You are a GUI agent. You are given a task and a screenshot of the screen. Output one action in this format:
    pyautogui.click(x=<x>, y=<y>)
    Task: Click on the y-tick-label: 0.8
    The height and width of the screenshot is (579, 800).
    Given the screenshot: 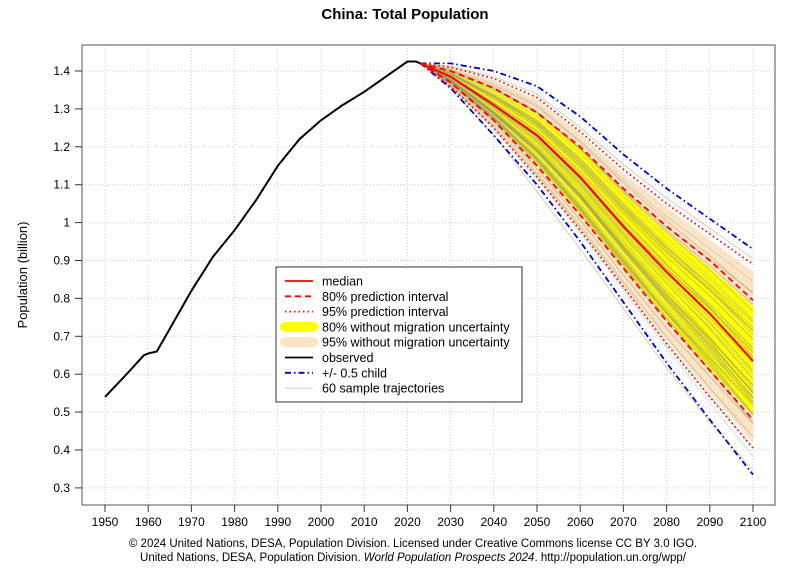 What is the action you would take?
    pyautogui.click(x=61, y=298)
    